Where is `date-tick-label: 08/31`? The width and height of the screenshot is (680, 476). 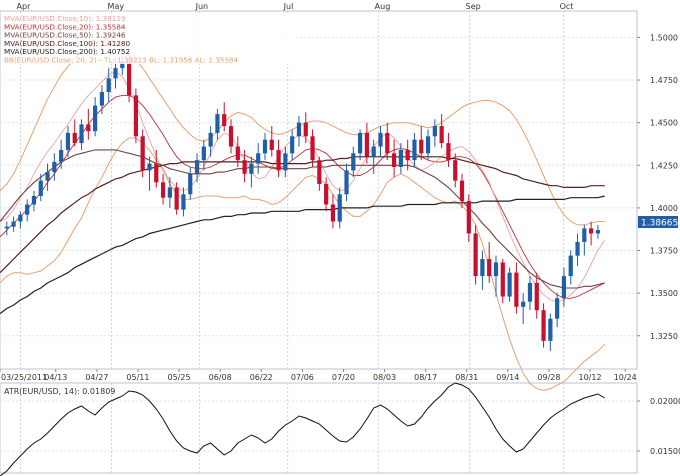 date-tick-label: 08/31 is located at coordinates (466, 377).